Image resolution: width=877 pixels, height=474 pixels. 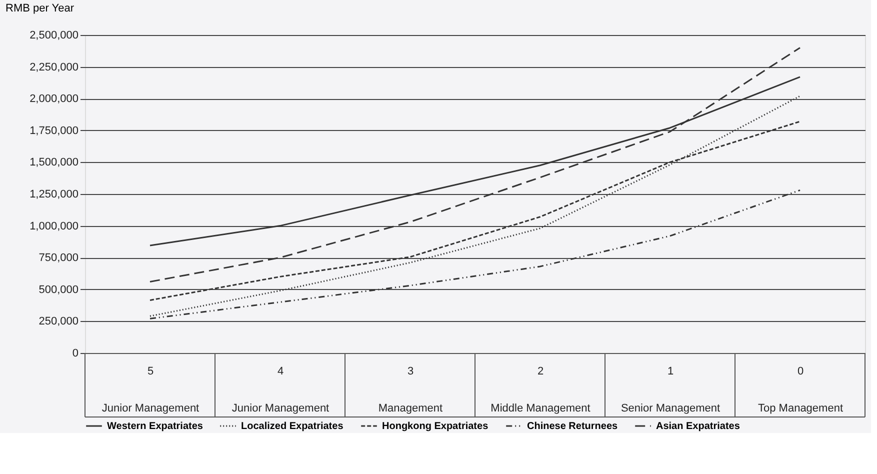 I want to click on y-axis-title: RMB per Year, so click(x=40, y=8).